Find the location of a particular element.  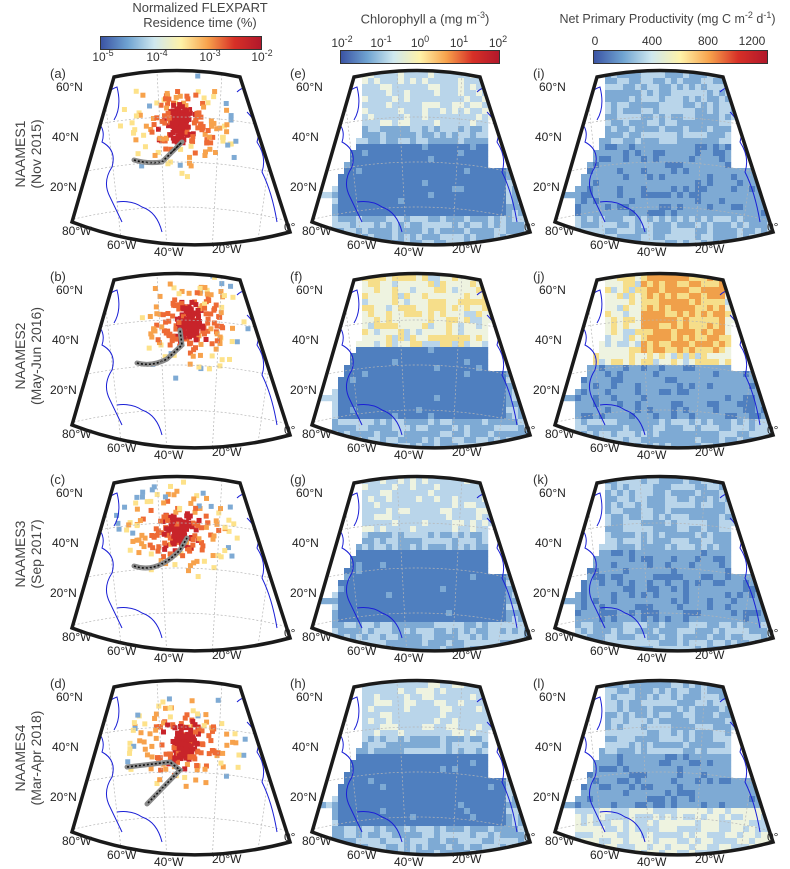

row-label: NAAMES3 (Sep 2017) is located at coordinates (28, 554).